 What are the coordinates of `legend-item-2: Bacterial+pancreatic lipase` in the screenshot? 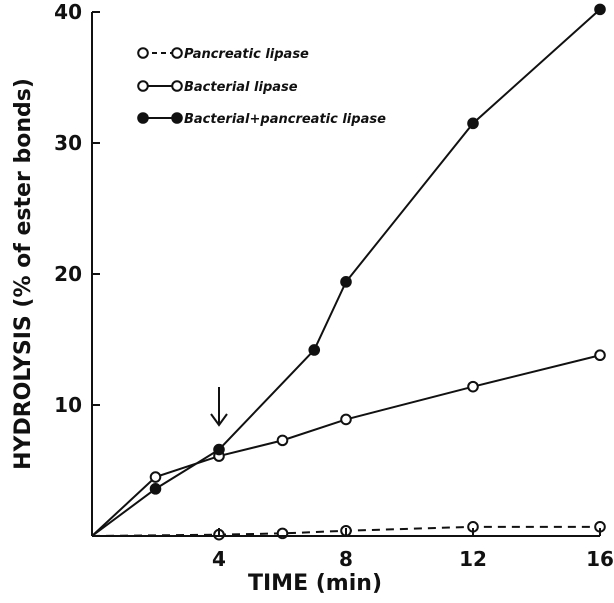 It's located at (261, 119).